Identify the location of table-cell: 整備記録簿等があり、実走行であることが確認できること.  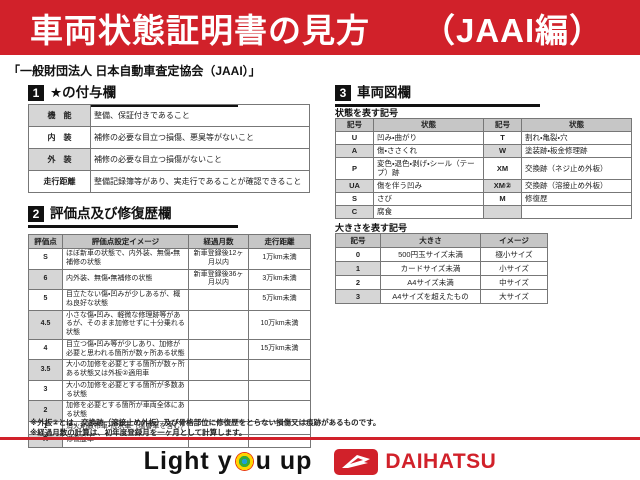
(200, 181).